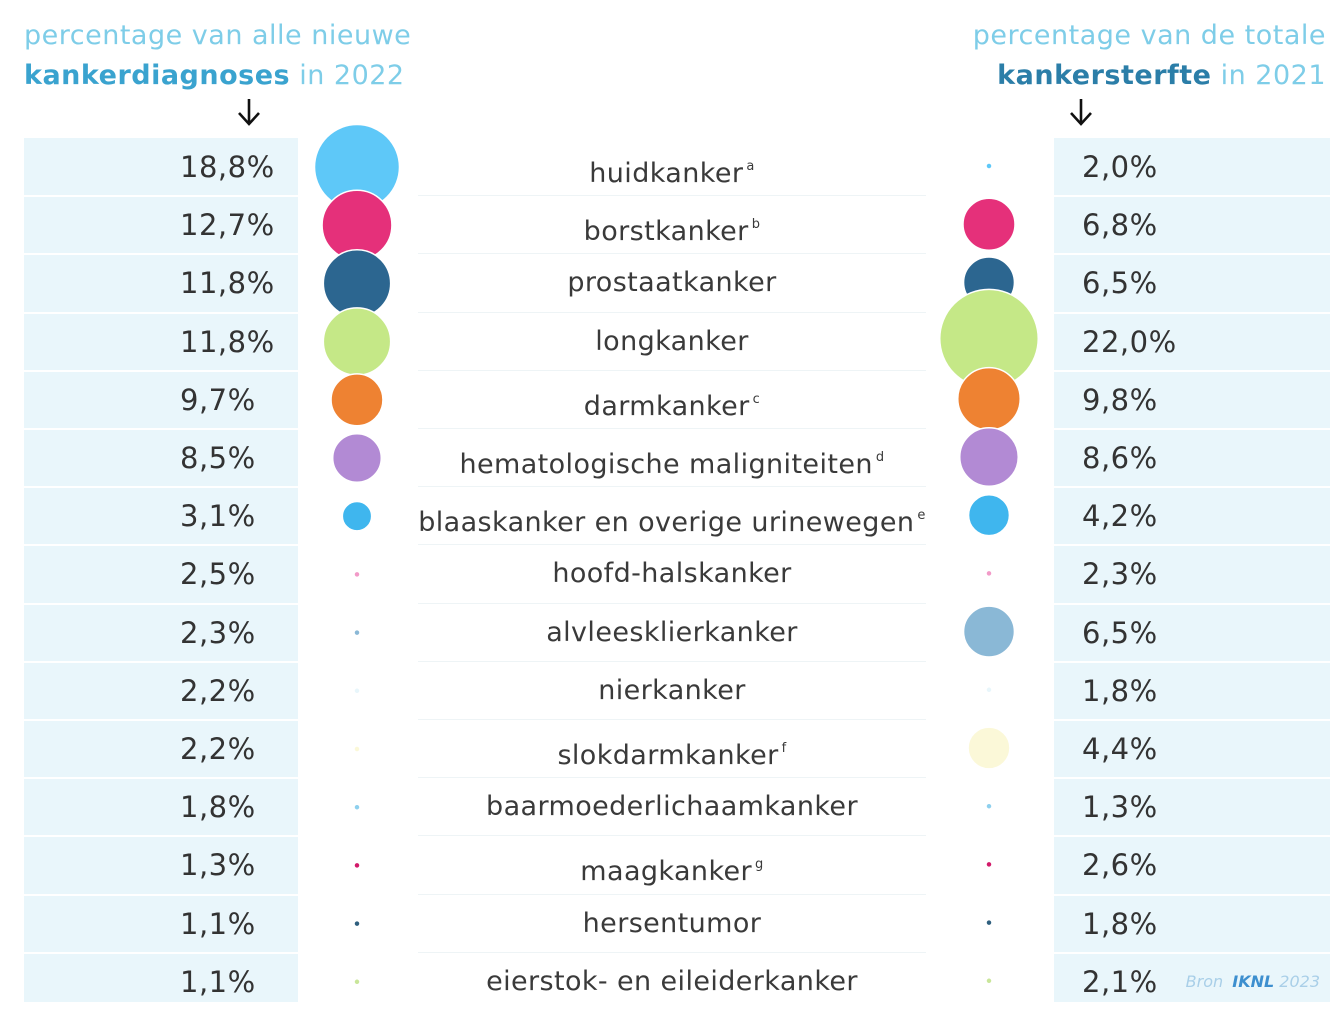 The image size is (1334, 1011). I want to click on mortality-value: 8,6%, so click(1120, 458).